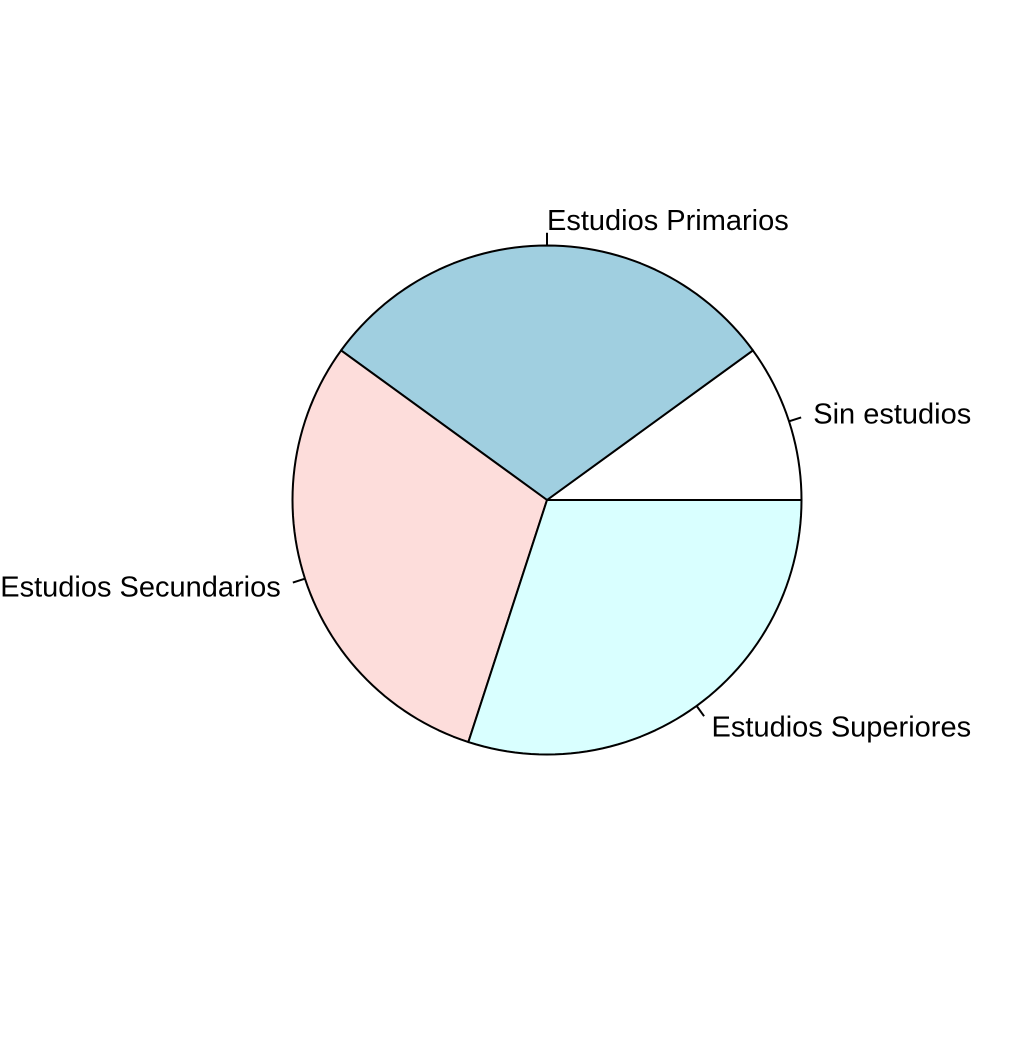  Describe the element at coordinates (892, 414) in the screenshot. I see `slice-label-1: Sin estudios` at that location.